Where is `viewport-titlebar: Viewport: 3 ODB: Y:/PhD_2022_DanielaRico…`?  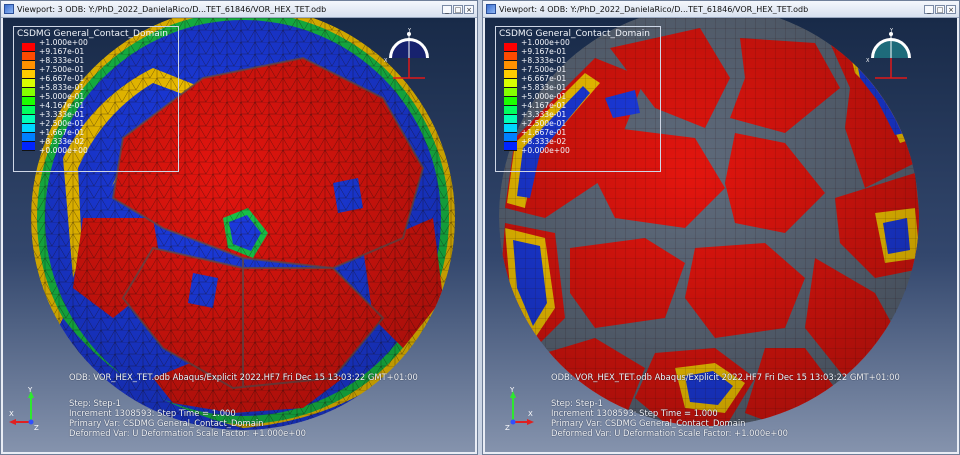
viewport-titlebar: Viewport: 3 ODB: Y:/PhD_2022_DanielaRico… is located at coordinates (239, 9).